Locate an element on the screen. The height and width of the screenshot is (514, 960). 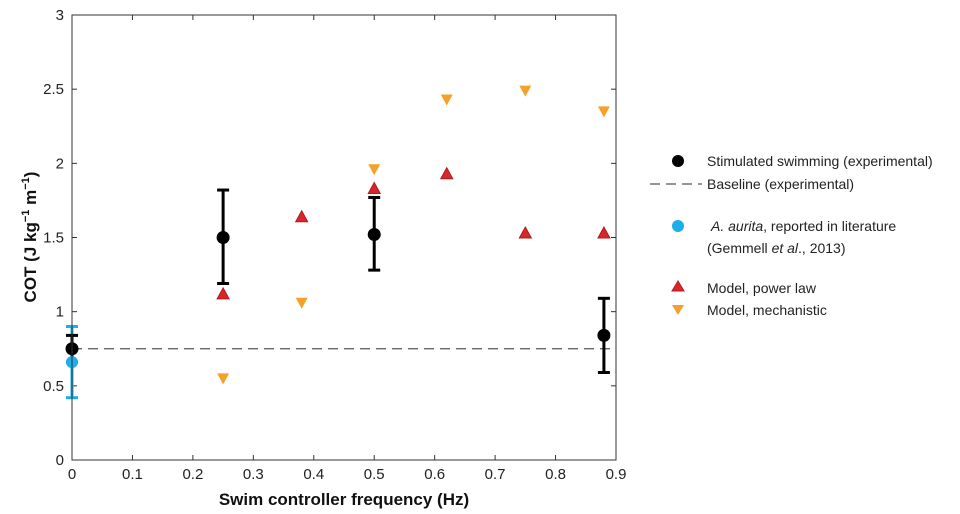
y-tick-label: 1.5 is located at coordinates (53, 238).